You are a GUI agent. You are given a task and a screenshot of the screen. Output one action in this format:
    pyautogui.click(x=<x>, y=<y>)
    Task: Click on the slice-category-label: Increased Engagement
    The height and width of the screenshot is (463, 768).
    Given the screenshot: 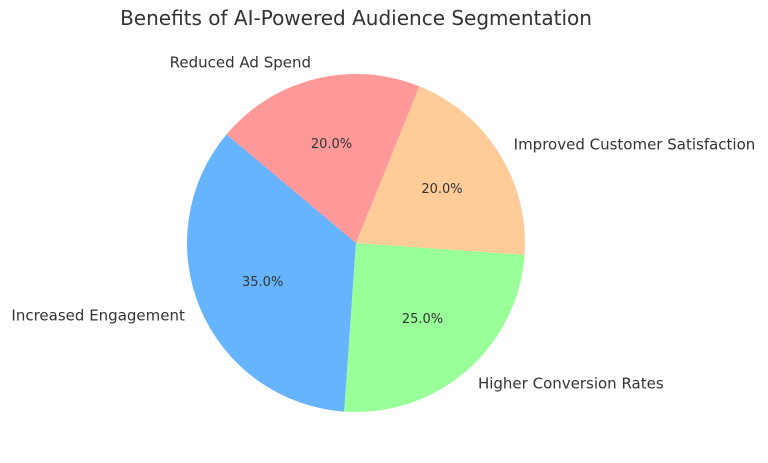 What is the action you would take?
    pyautogui.click(x=98, y=316)
    